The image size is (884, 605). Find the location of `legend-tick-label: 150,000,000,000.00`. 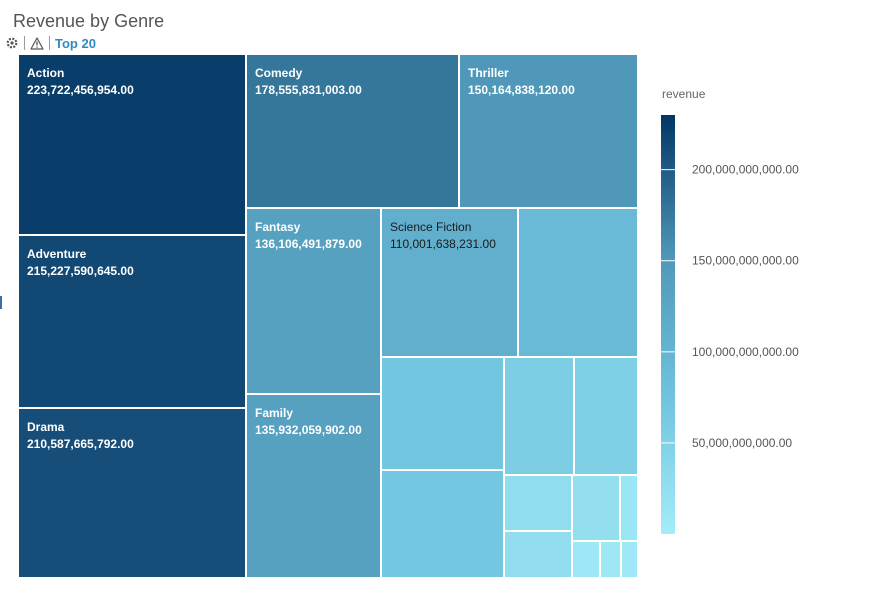

legend-tick-label: 150,000,000,000.00 is located at coordinates (745, 261).